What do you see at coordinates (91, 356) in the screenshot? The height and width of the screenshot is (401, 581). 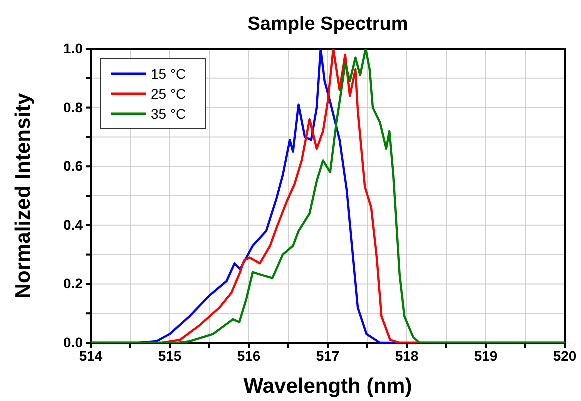 I see `x-tick-label: 514` at bounding box center [91, 356].